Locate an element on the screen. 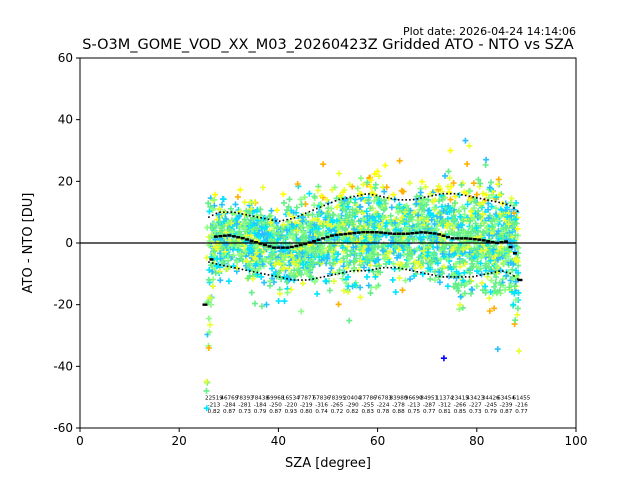 This screenshot has width=640, height=480. bin-stat-label: -224 is located at coordinates (383, 405).